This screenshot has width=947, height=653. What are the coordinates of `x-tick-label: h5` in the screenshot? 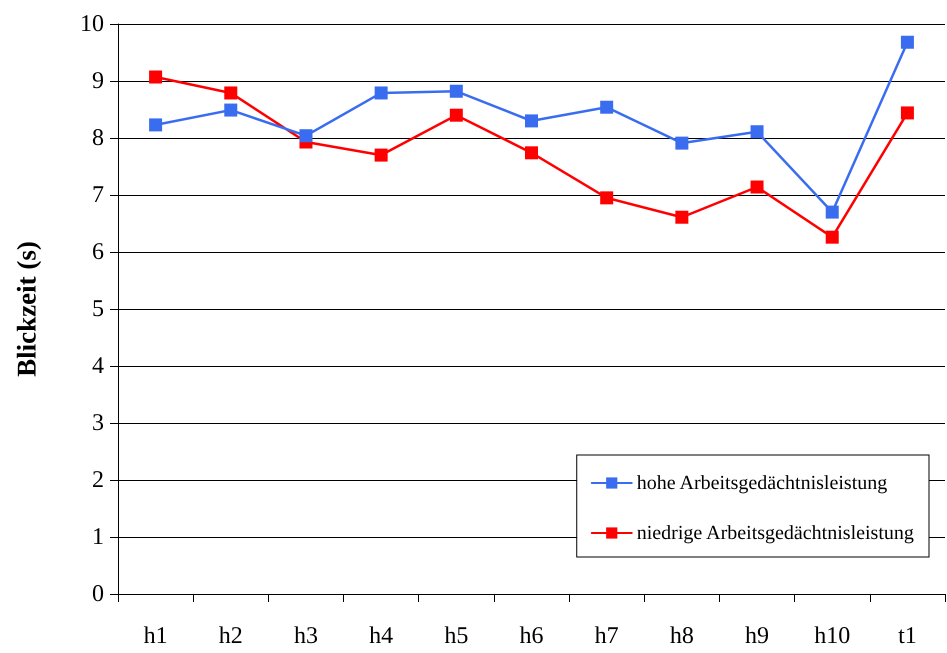 It's located at (456, 636).